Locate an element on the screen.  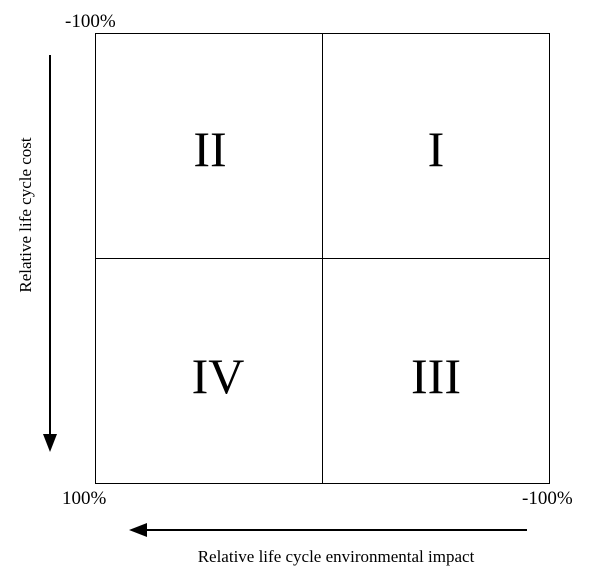
x-arrow-head is located at coordinates (138, 530).